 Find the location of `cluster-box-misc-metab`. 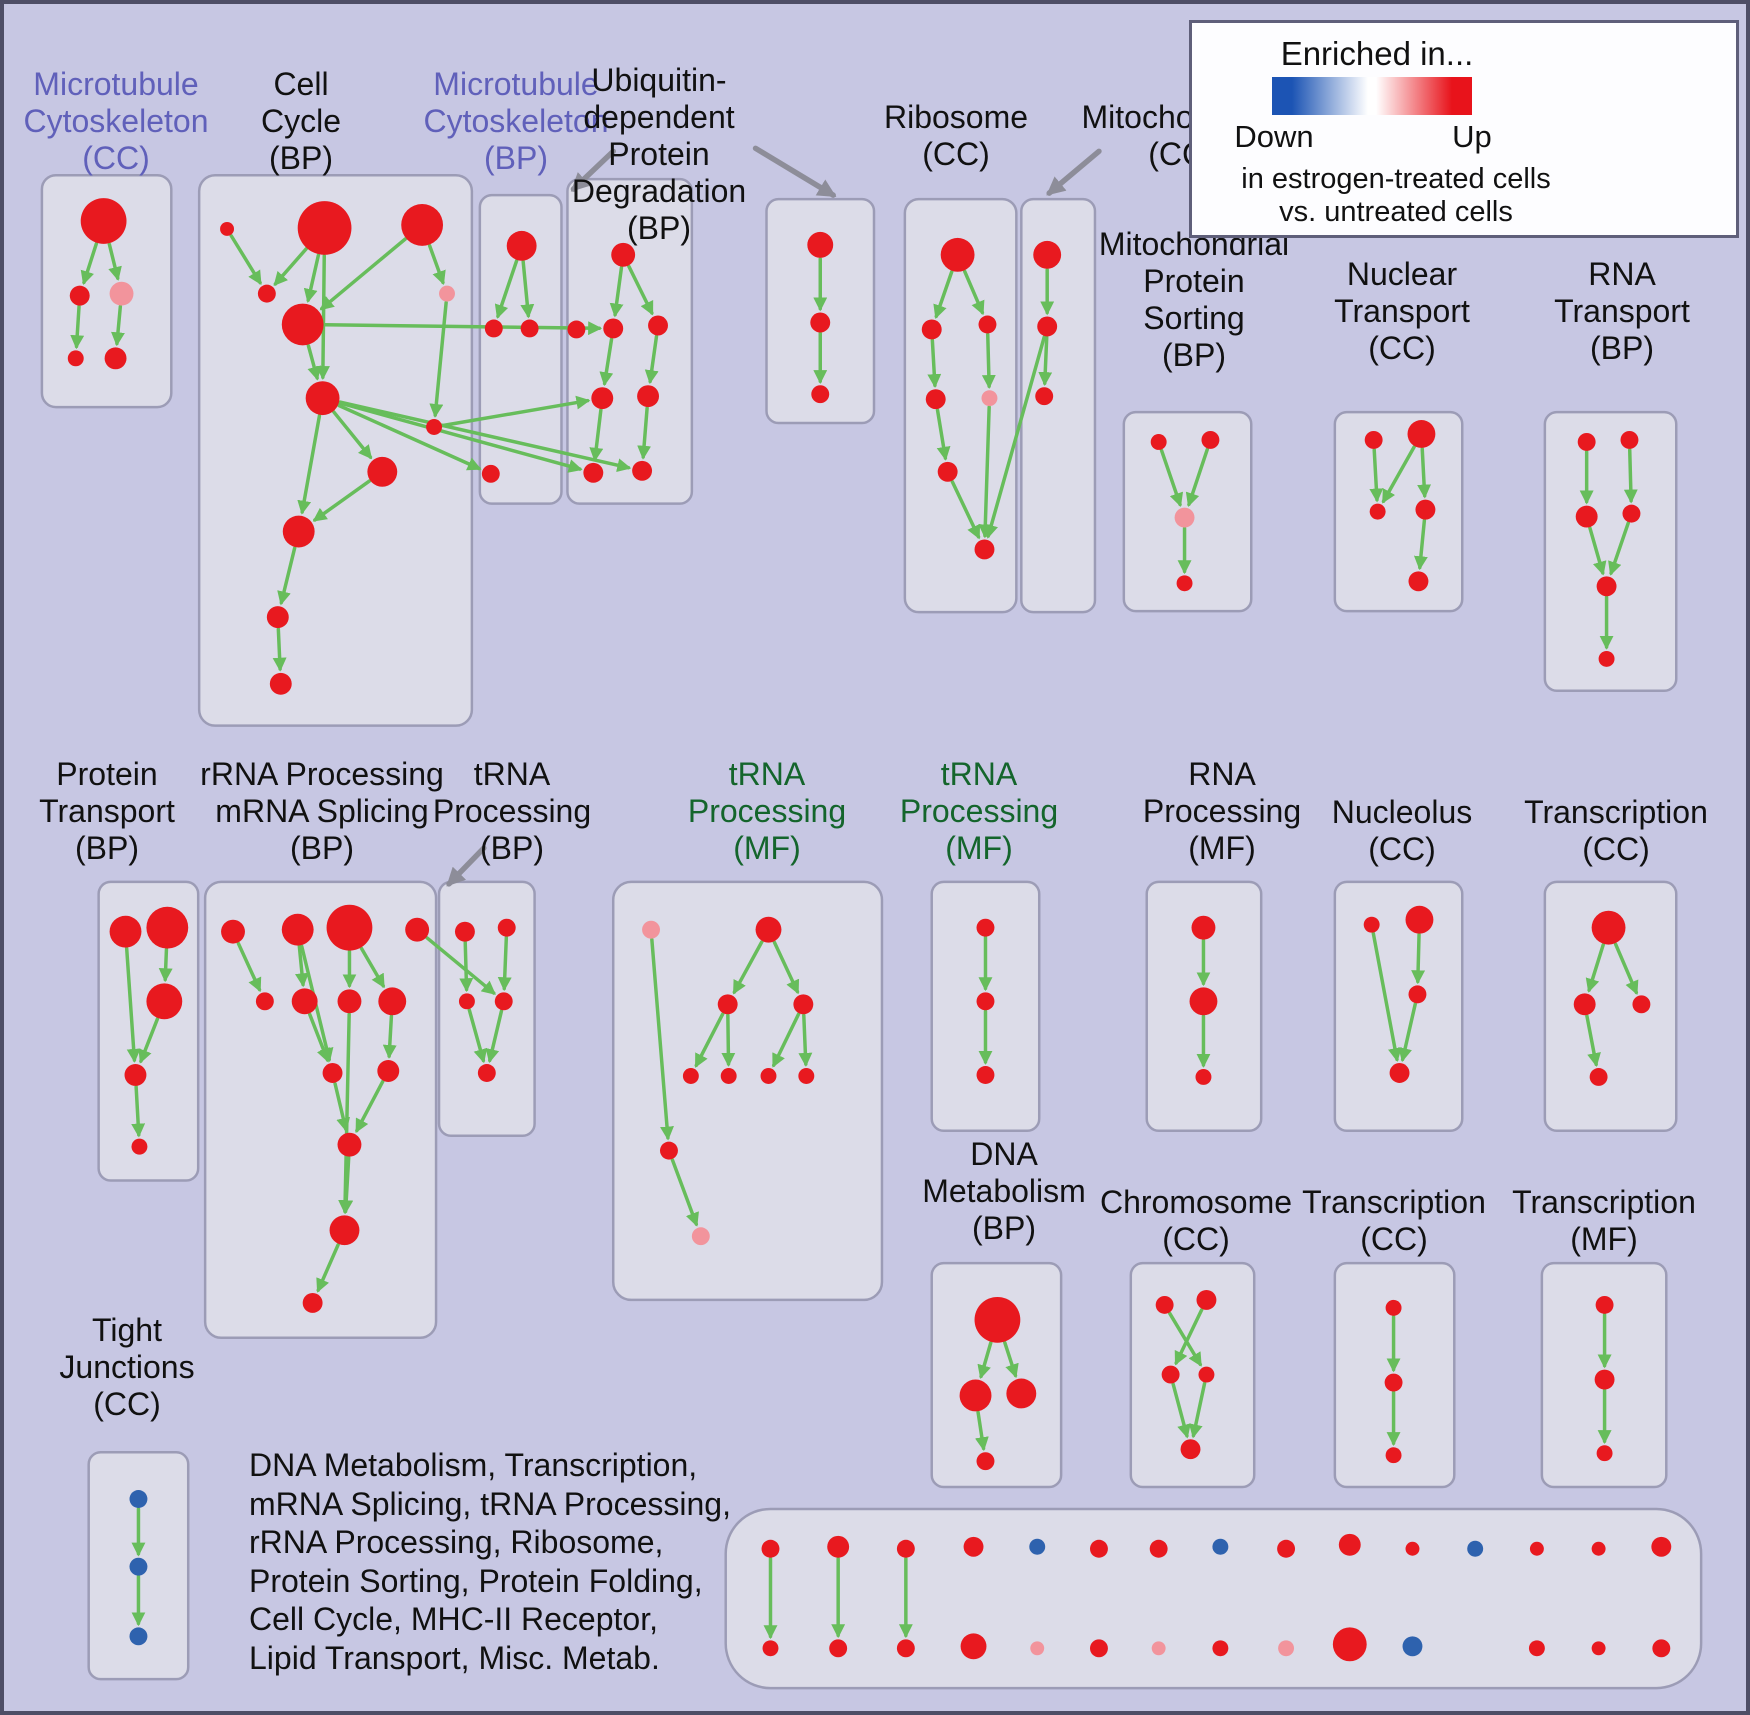

cluster-box-misc-metab is located at coordinates (1213, 1598).